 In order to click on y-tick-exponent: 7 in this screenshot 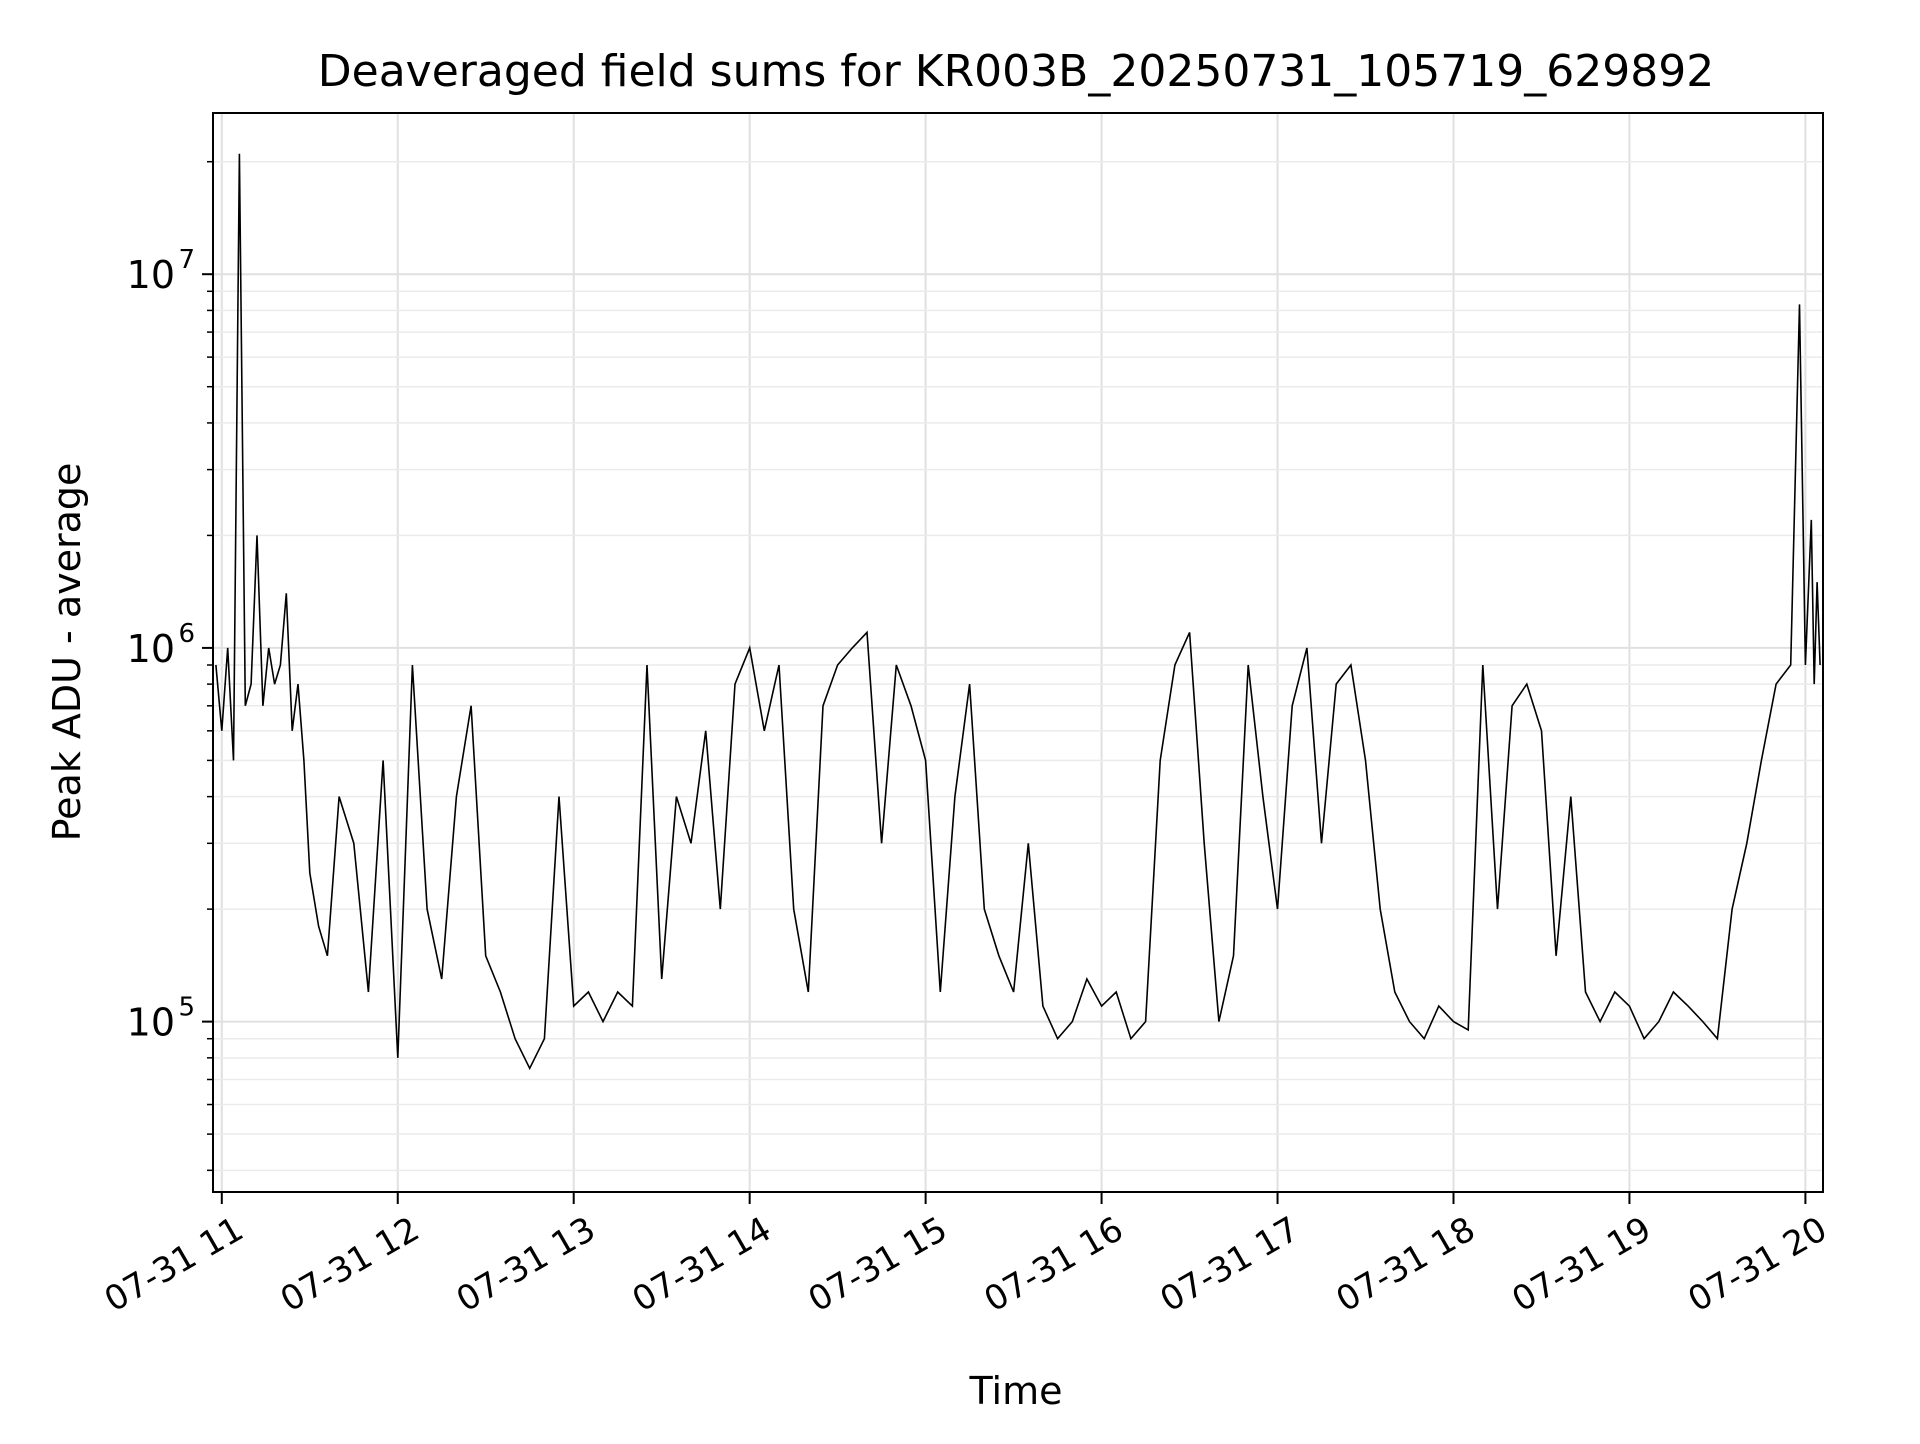, I will do `click(186, 260)`.